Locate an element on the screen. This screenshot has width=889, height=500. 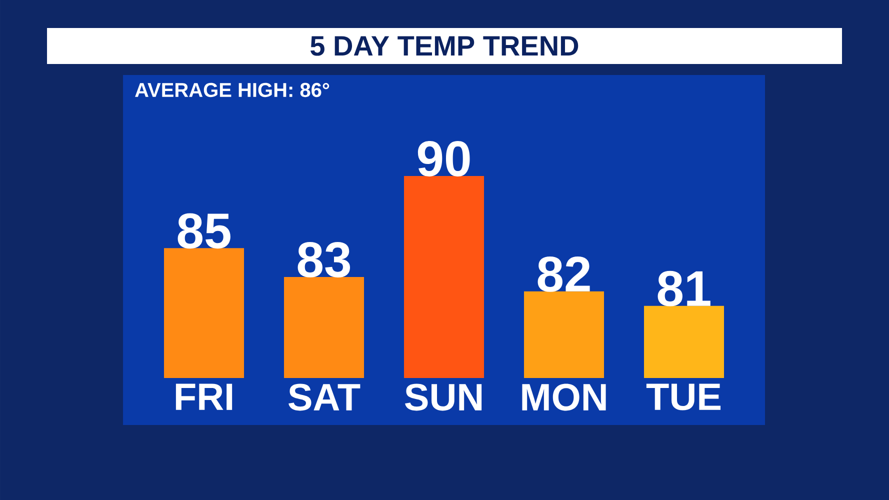
x-tick-label: TUE is located at coordinates (683, 397).